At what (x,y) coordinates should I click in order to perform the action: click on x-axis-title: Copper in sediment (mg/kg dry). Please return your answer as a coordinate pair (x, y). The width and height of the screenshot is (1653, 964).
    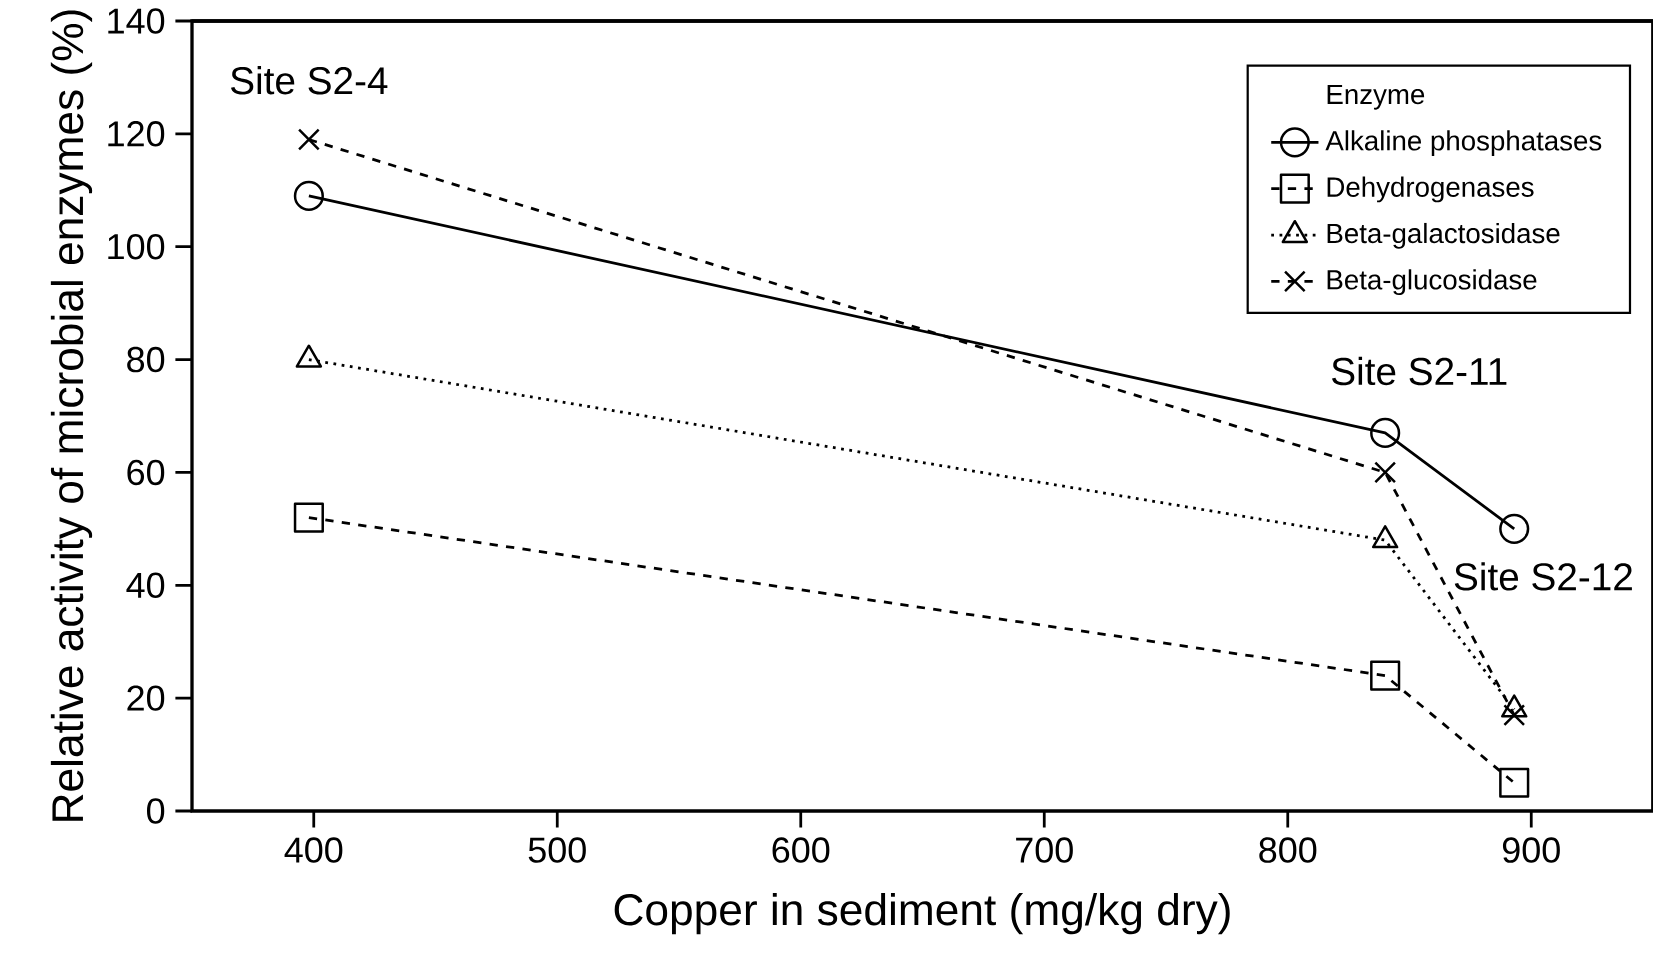
    Looking at the image, I should click on (922, 913).